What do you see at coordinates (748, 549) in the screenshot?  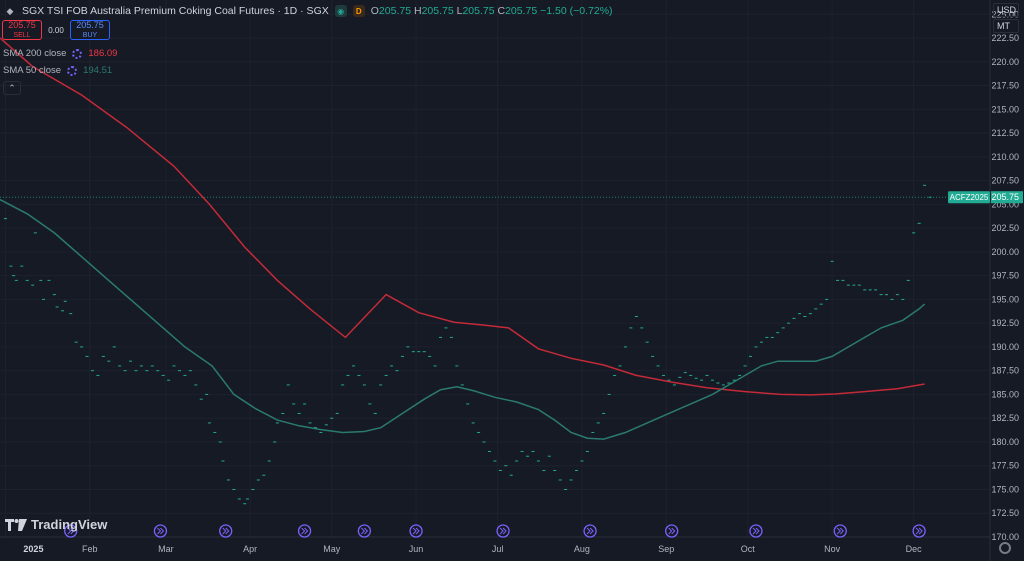 I see `x-tick-label: Oct` at bounding box center [748, 549].